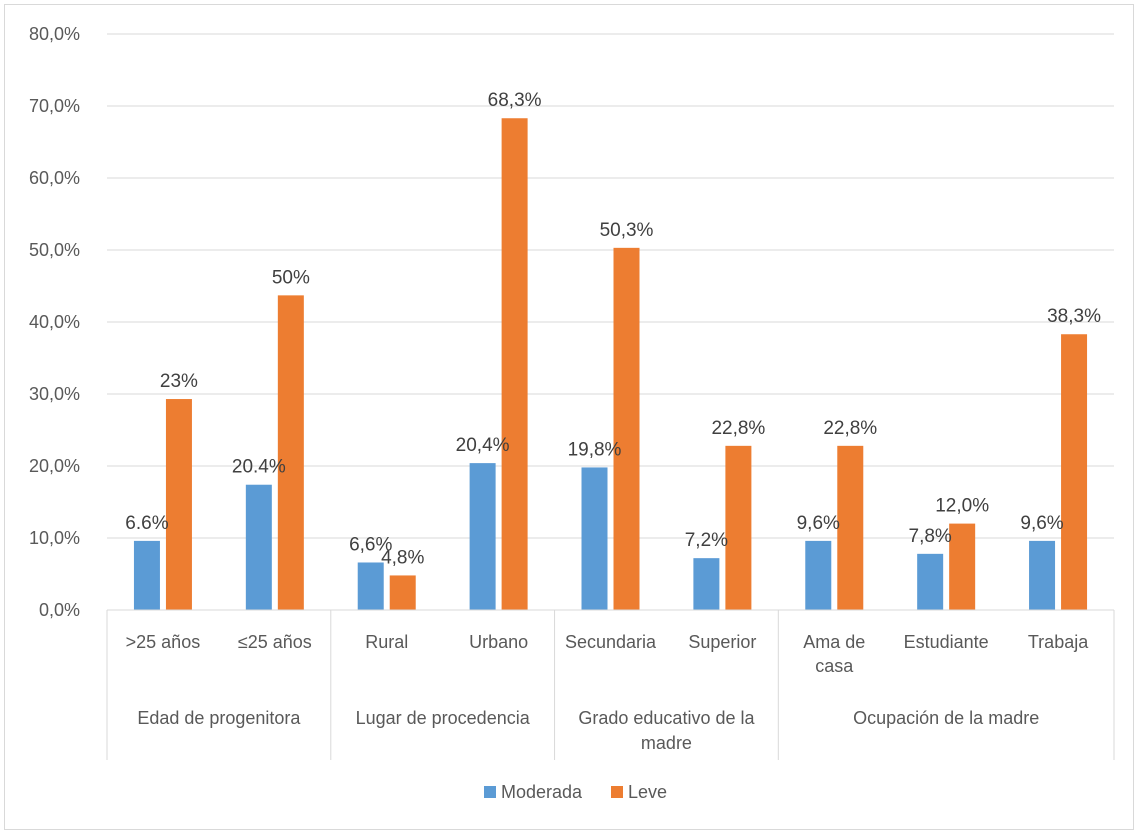  What do you see at coordinates (515, 100) in the screenshot?
I see `data-label: 68,3%` at bounding box center [515, 100].